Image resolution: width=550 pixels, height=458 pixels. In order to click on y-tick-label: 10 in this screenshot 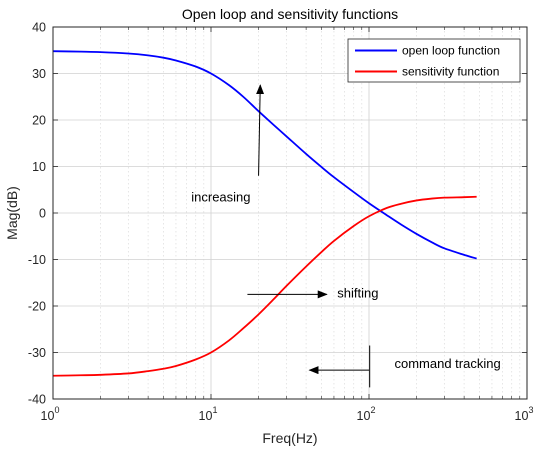, I will do `click(39, 167)`.